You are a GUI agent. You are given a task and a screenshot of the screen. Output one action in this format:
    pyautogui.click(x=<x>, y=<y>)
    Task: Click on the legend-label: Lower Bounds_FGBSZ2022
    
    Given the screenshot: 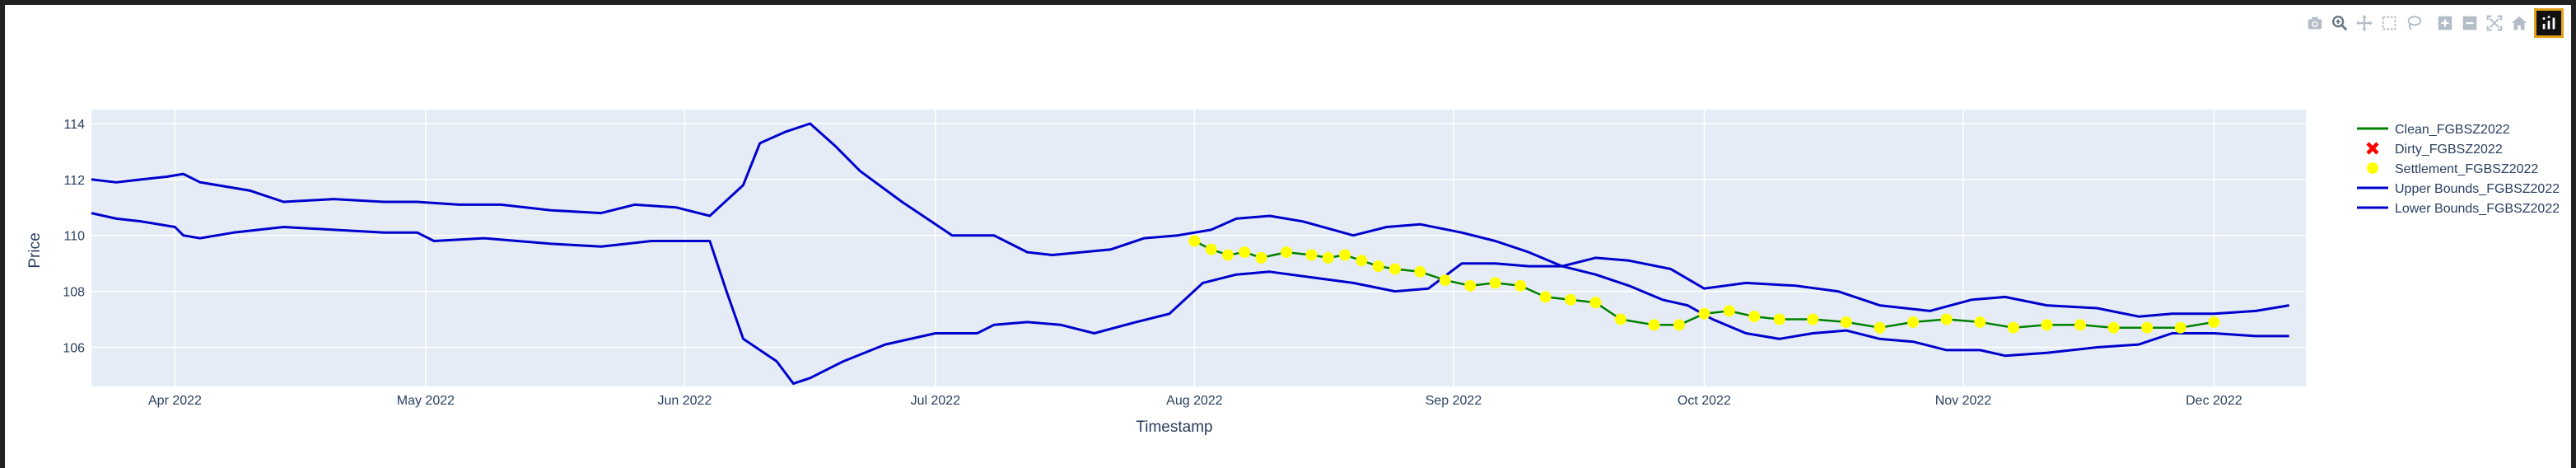 What is the action you would take?
    pyautogui.click(x=2477, y=209)
    